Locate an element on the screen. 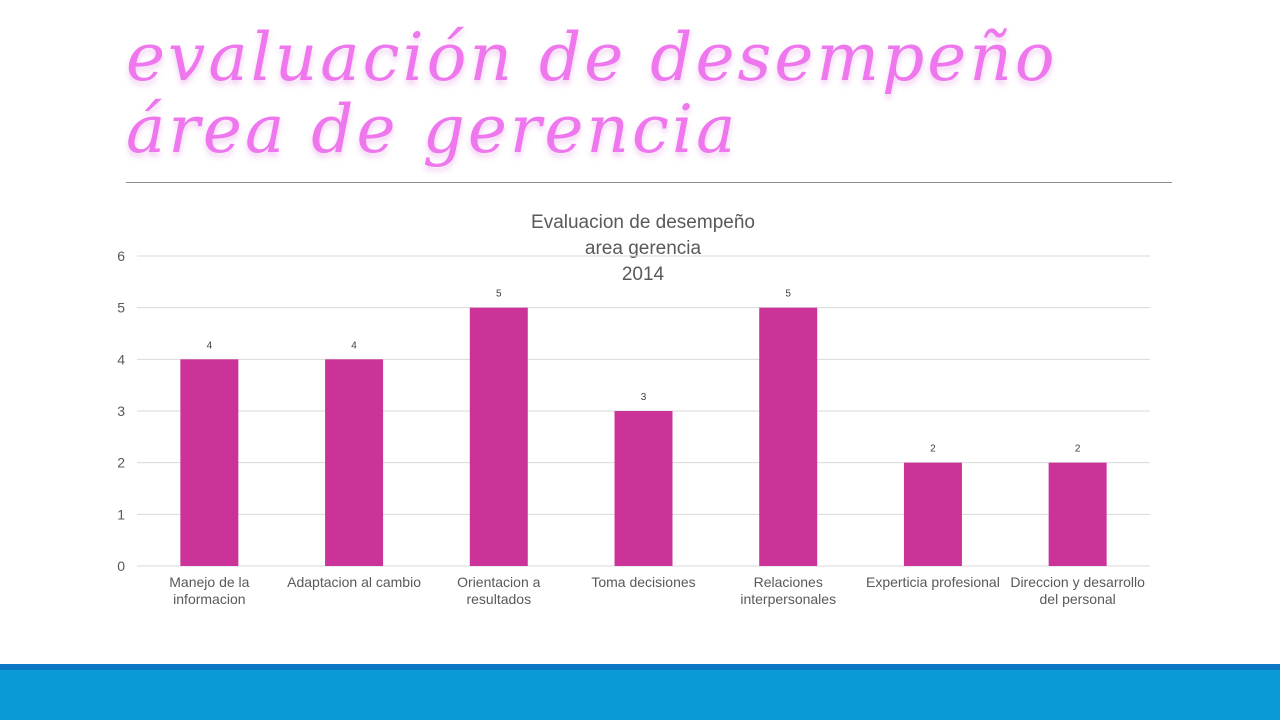 Image resolution: width=1280 pixels, height=720 pixels. x-tick-label: resultados is located at coordinates (498, 599).